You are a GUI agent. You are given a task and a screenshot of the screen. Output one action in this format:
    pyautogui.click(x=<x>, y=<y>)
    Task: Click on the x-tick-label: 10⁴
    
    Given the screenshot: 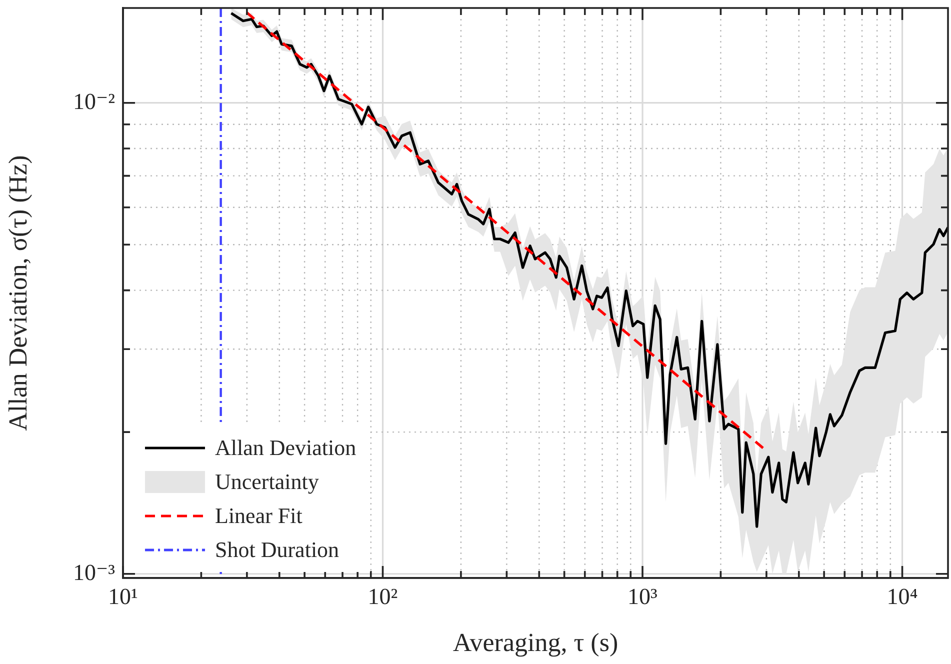 What is the action you would take?
    pyautogui.click(x=902, y=596)
    